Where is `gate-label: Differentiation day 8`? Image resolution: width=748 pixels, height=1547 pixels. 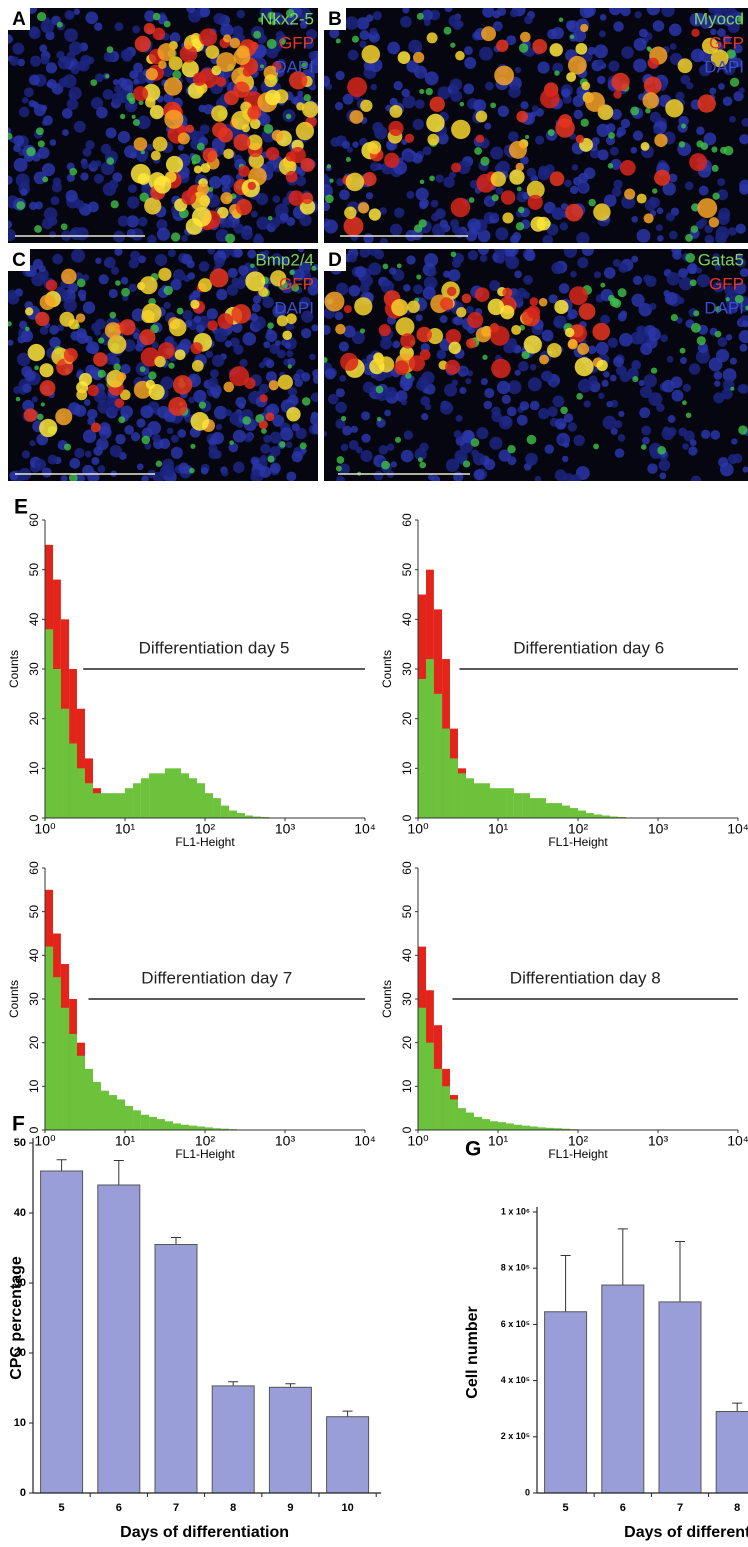 gate-label: Differentiation day 8 is located at coordinates (585, 977).